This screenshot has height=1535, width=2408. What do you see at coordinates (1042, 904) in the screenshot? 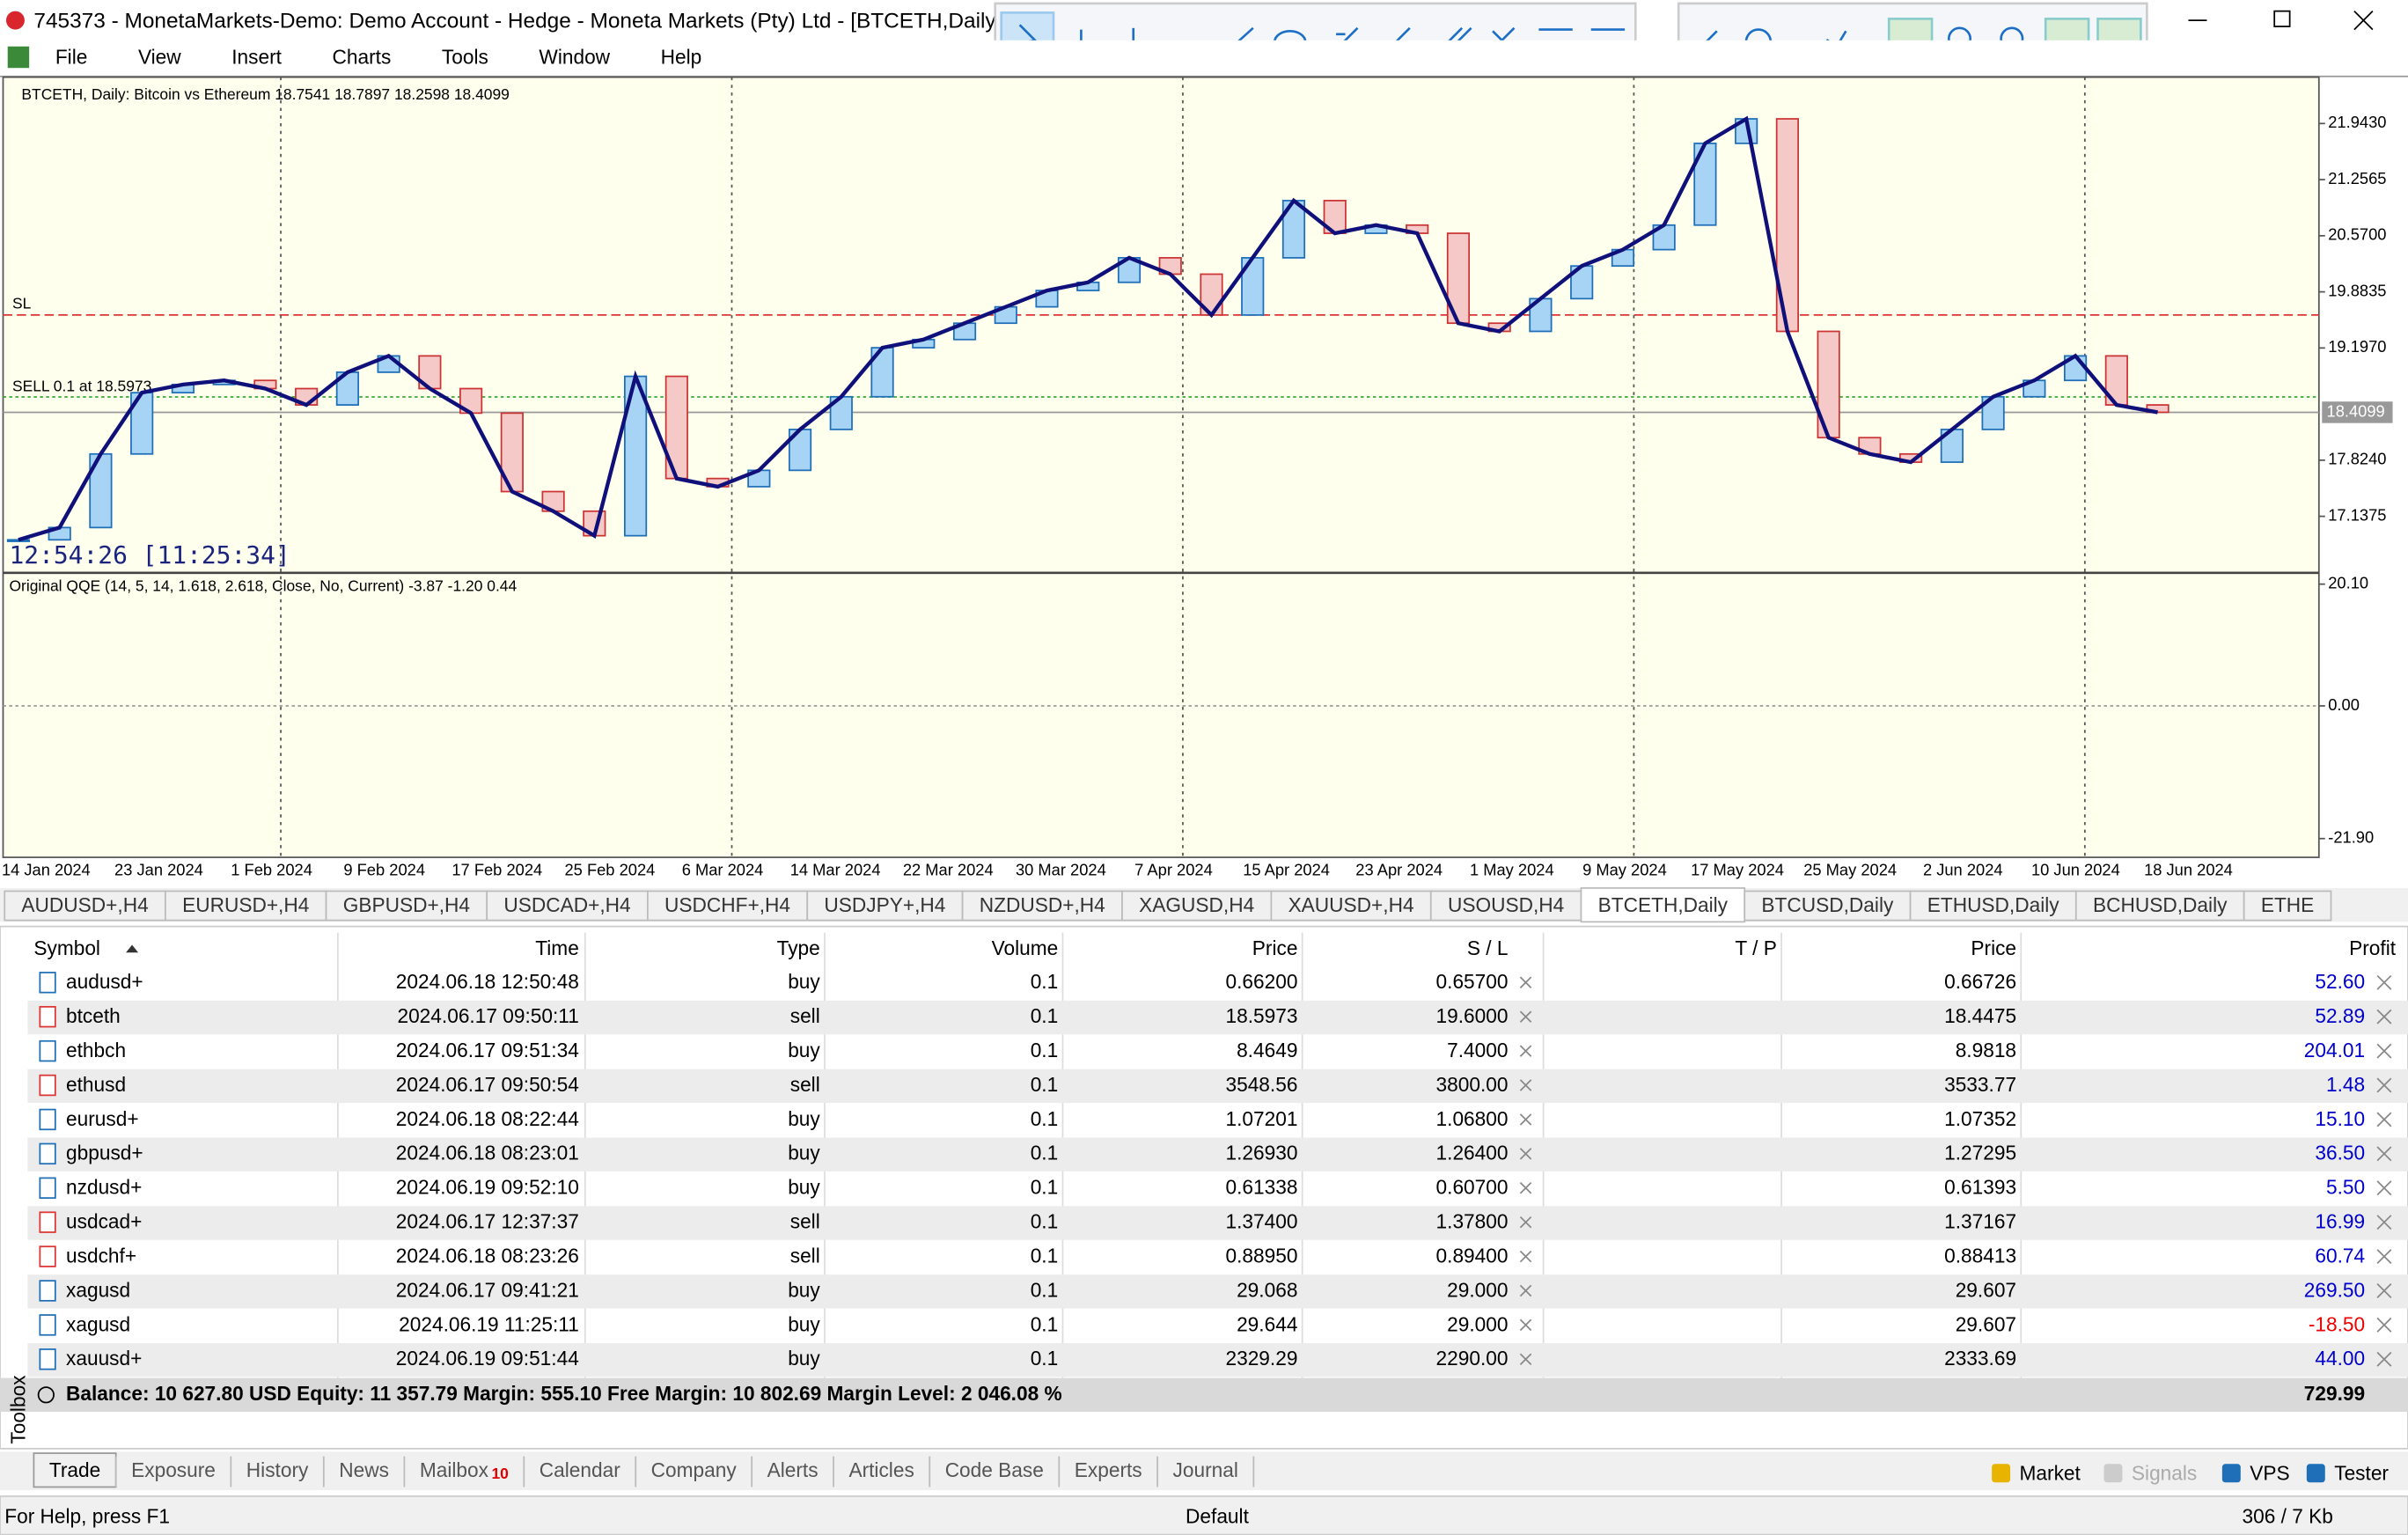
I see `symbol-tab-label: NZDUSD+,H4` at bounding box center [1042, 904].